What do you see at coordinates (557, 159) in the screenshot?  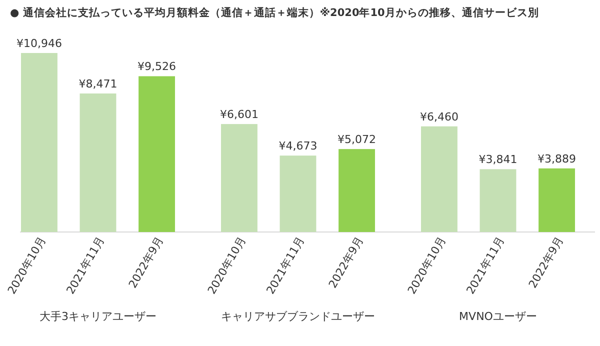 I see `data-label: ¥3,889` at bounding box center [557, 159].